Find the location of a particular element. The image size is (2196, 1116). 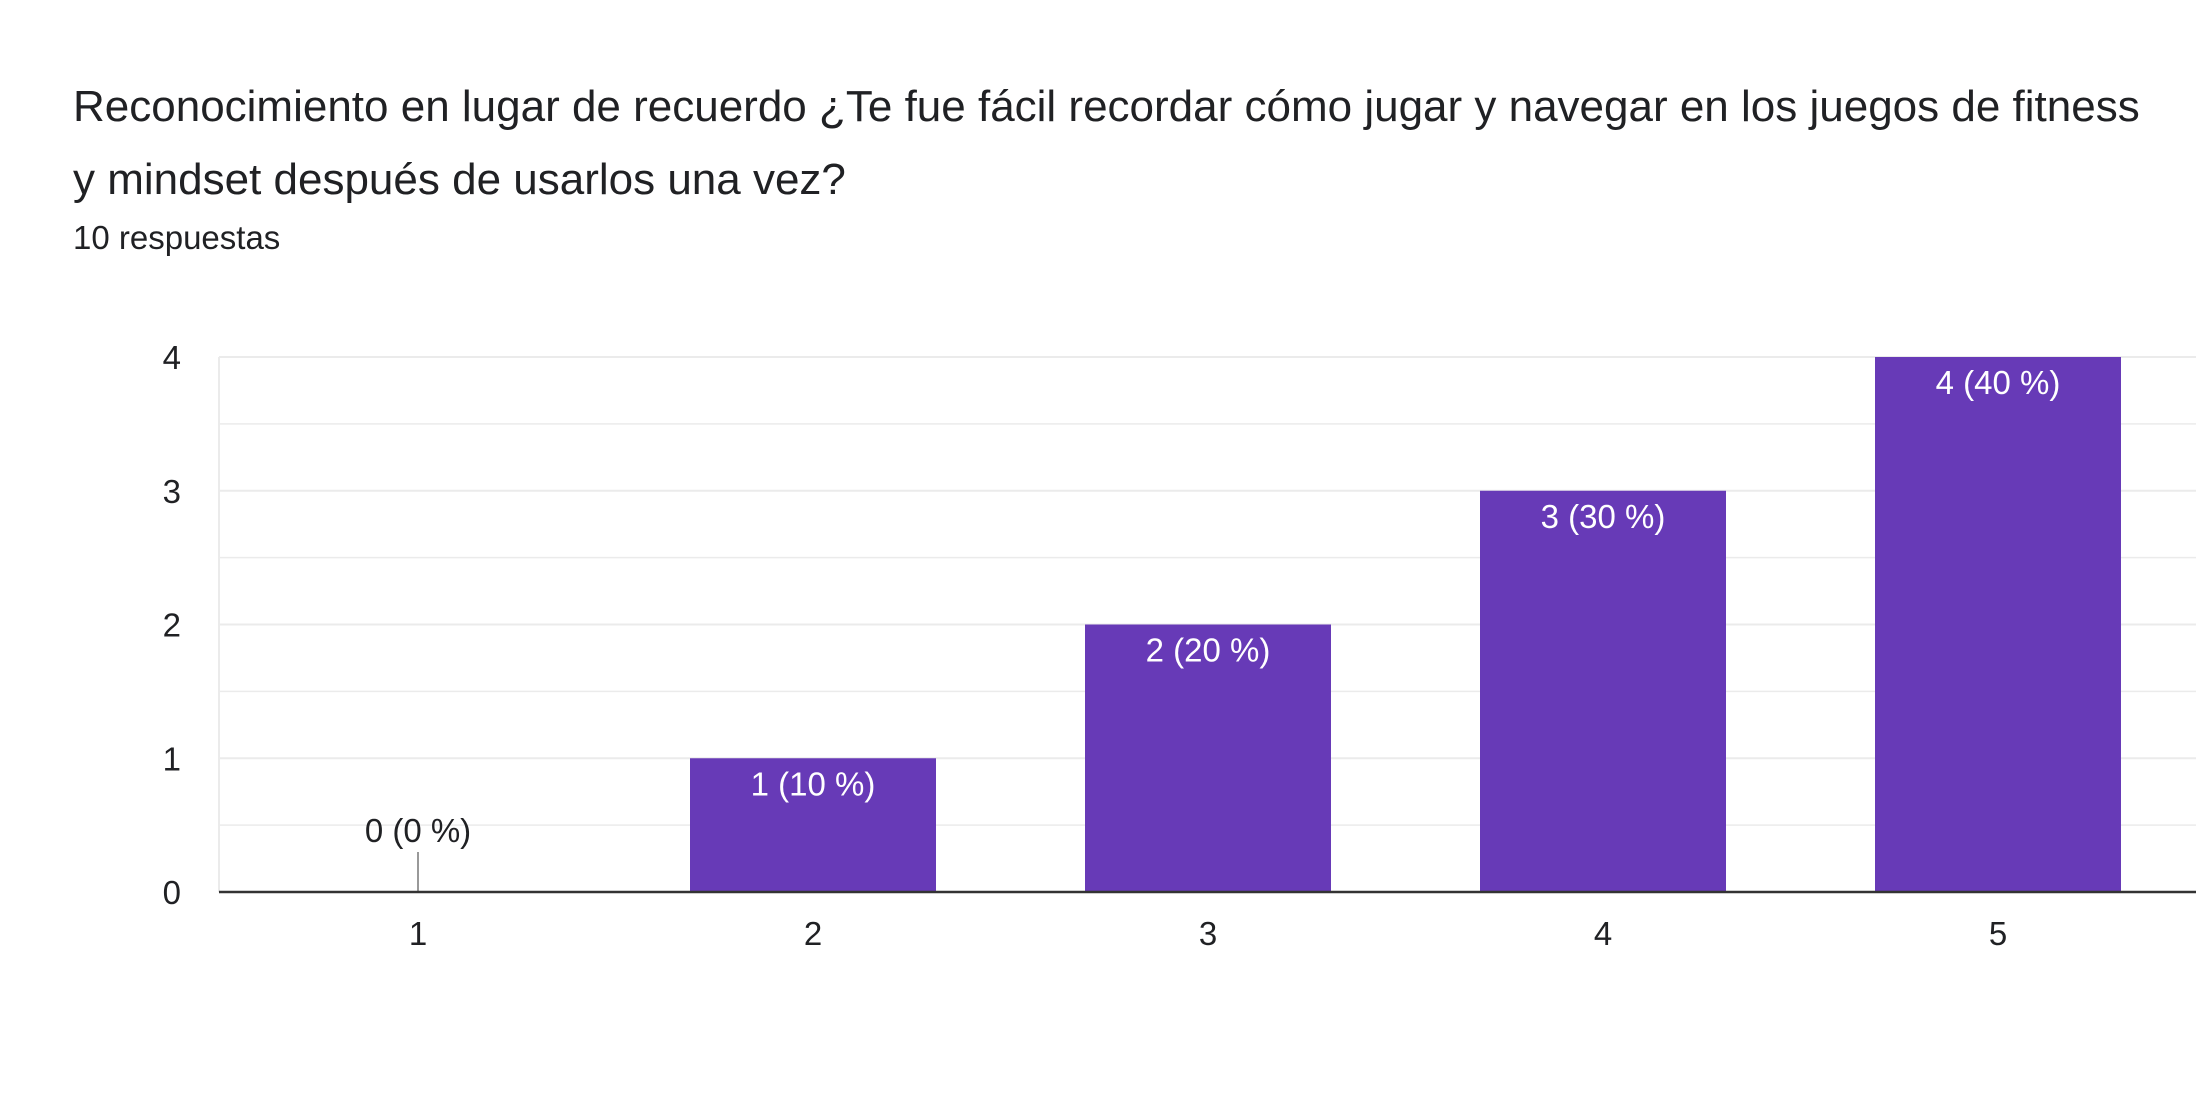

x-tick-label: 1 is located at coordinates (418, 933).